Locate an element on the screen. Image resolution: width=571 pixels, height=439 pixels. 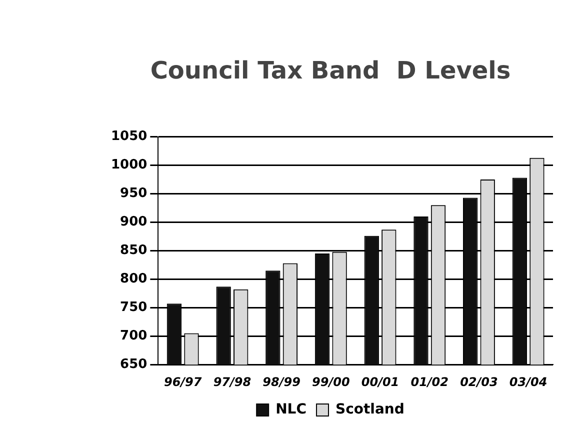
x-tick-label: 99/00 is located at coordinates (331, 381).